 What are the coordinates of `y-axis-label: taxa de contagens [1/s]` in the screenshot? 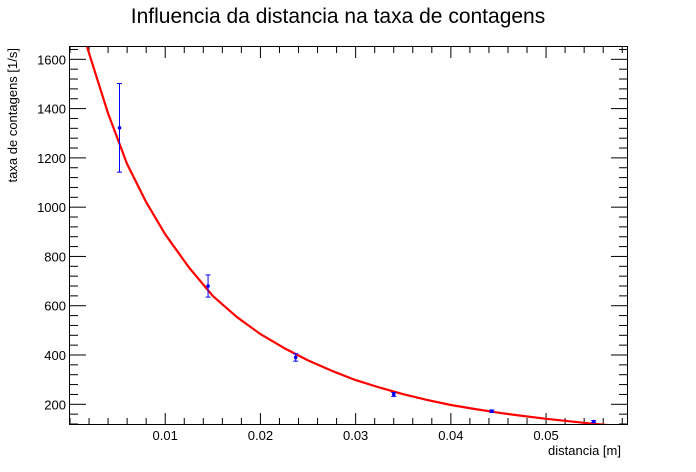 It's located at (12, 115).